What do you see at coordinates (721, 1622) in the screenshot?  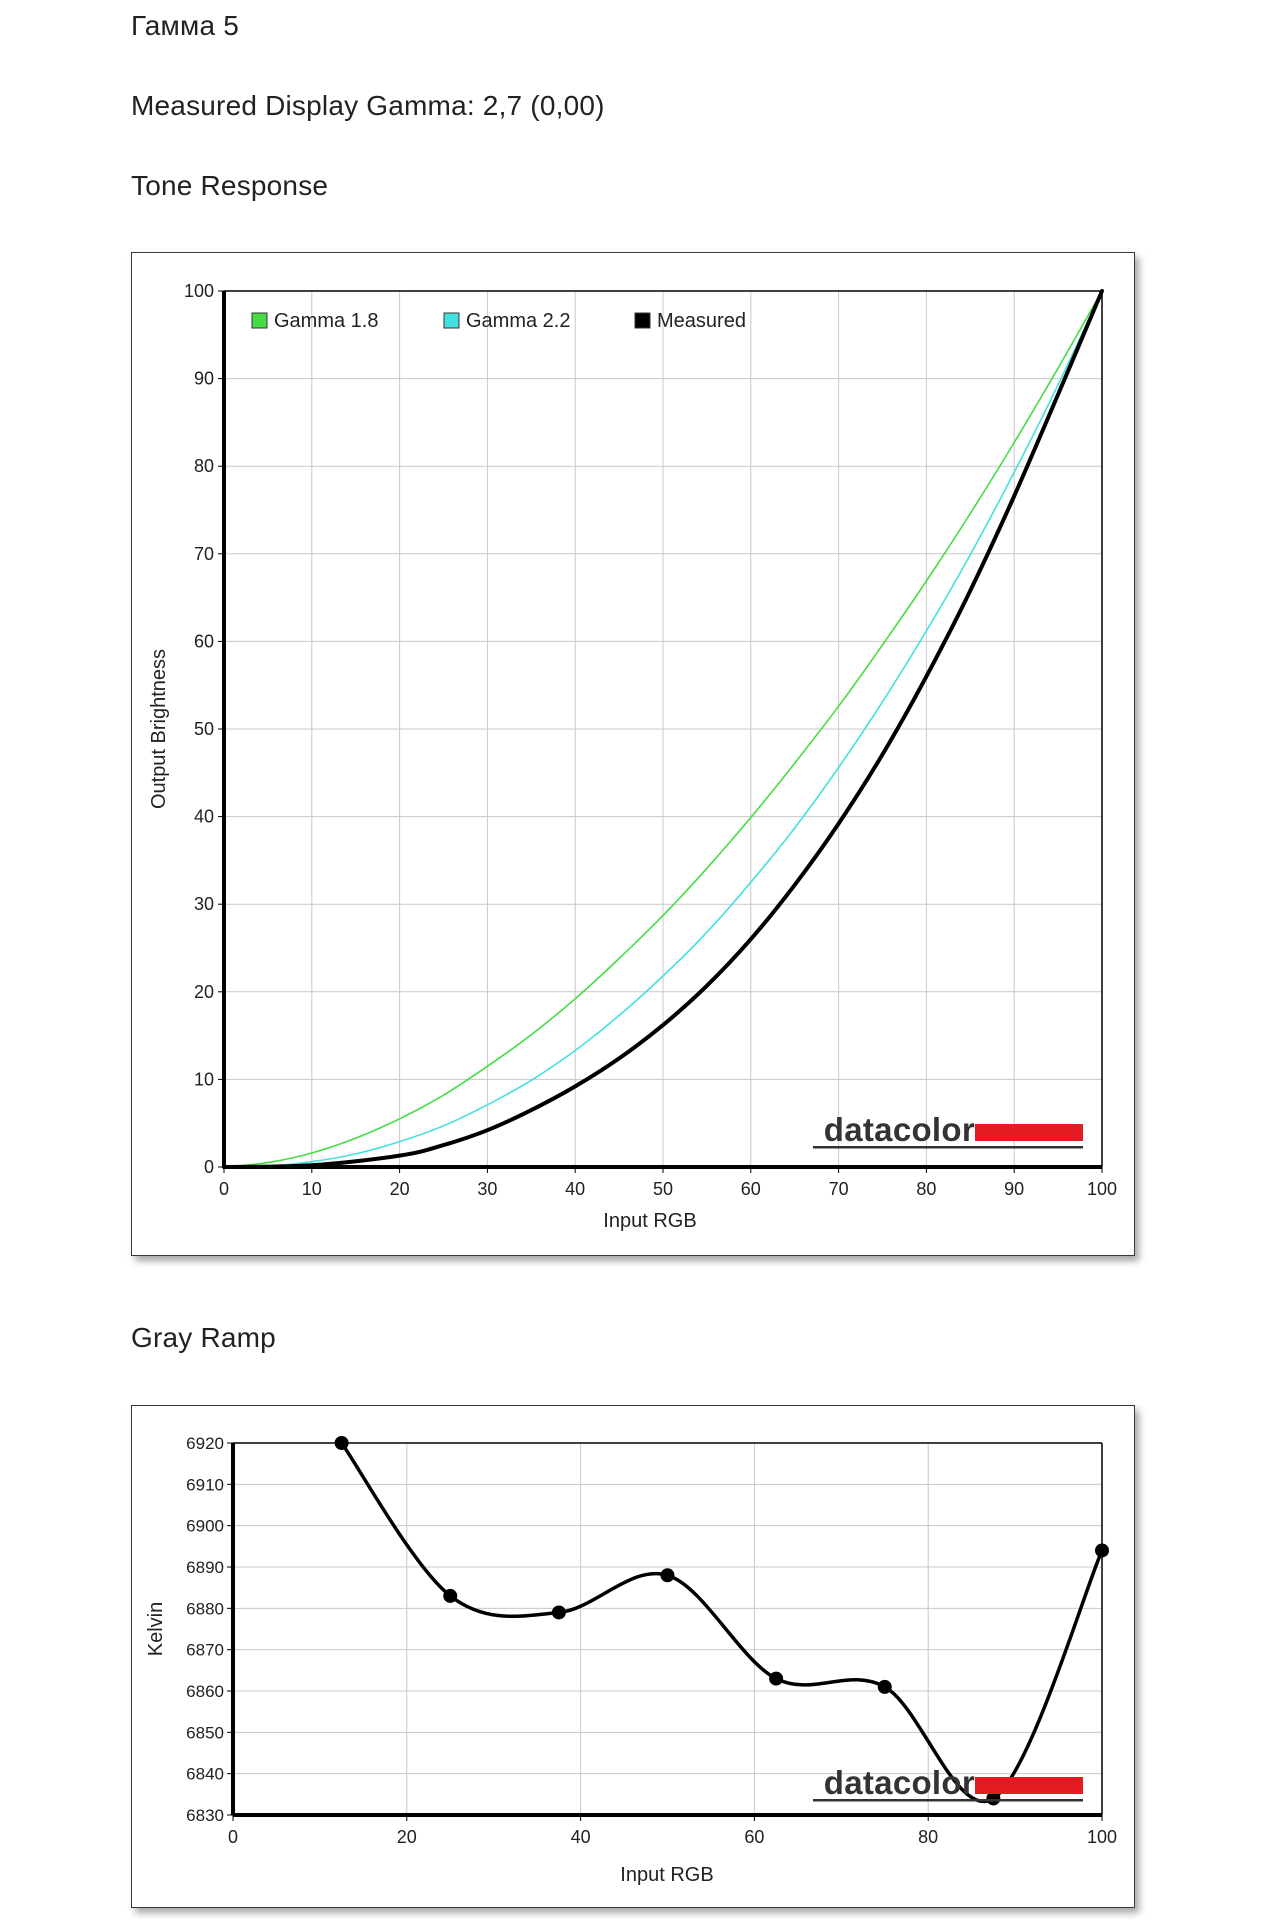 I see `gray-series-line` at bounding box center [721, 1622].